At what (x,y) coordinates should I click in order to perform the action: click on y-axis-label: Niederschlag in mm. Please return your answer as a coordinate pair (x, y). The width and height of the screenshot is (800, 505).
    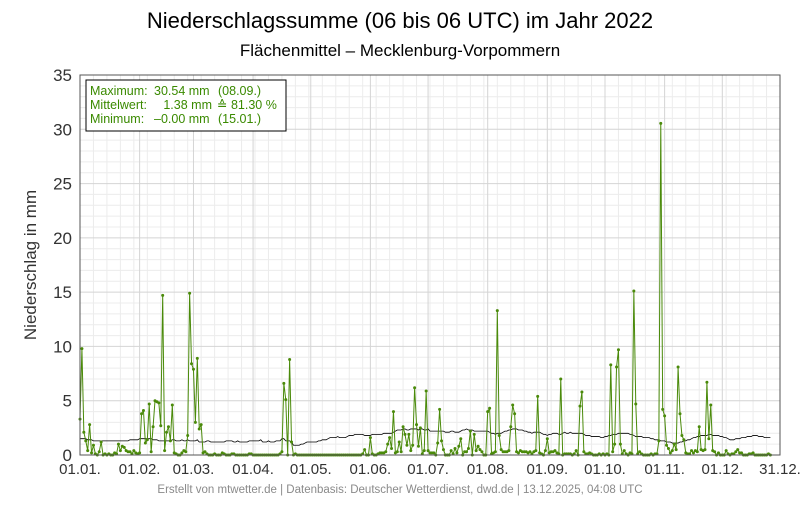
    Looking at the image, I should click on (30, 265).